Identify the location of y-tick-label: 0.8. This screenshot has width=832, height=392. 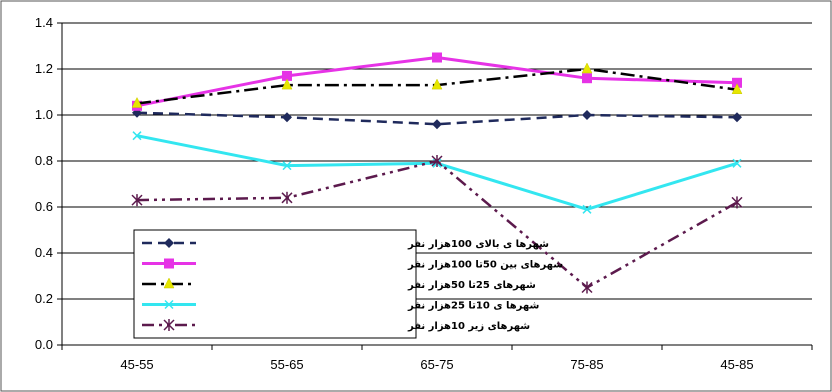
(44, 160).